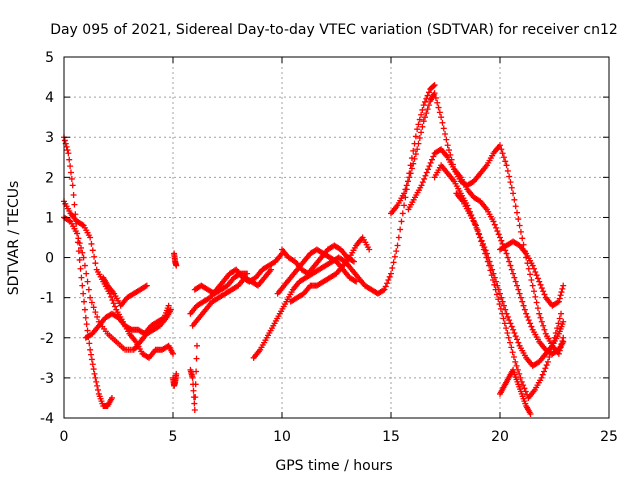 This screenshot has height=480, width=640. Describe the element at coordinates (609, 437) in the screenshot. I see `x-tick-label: 25` at that location.